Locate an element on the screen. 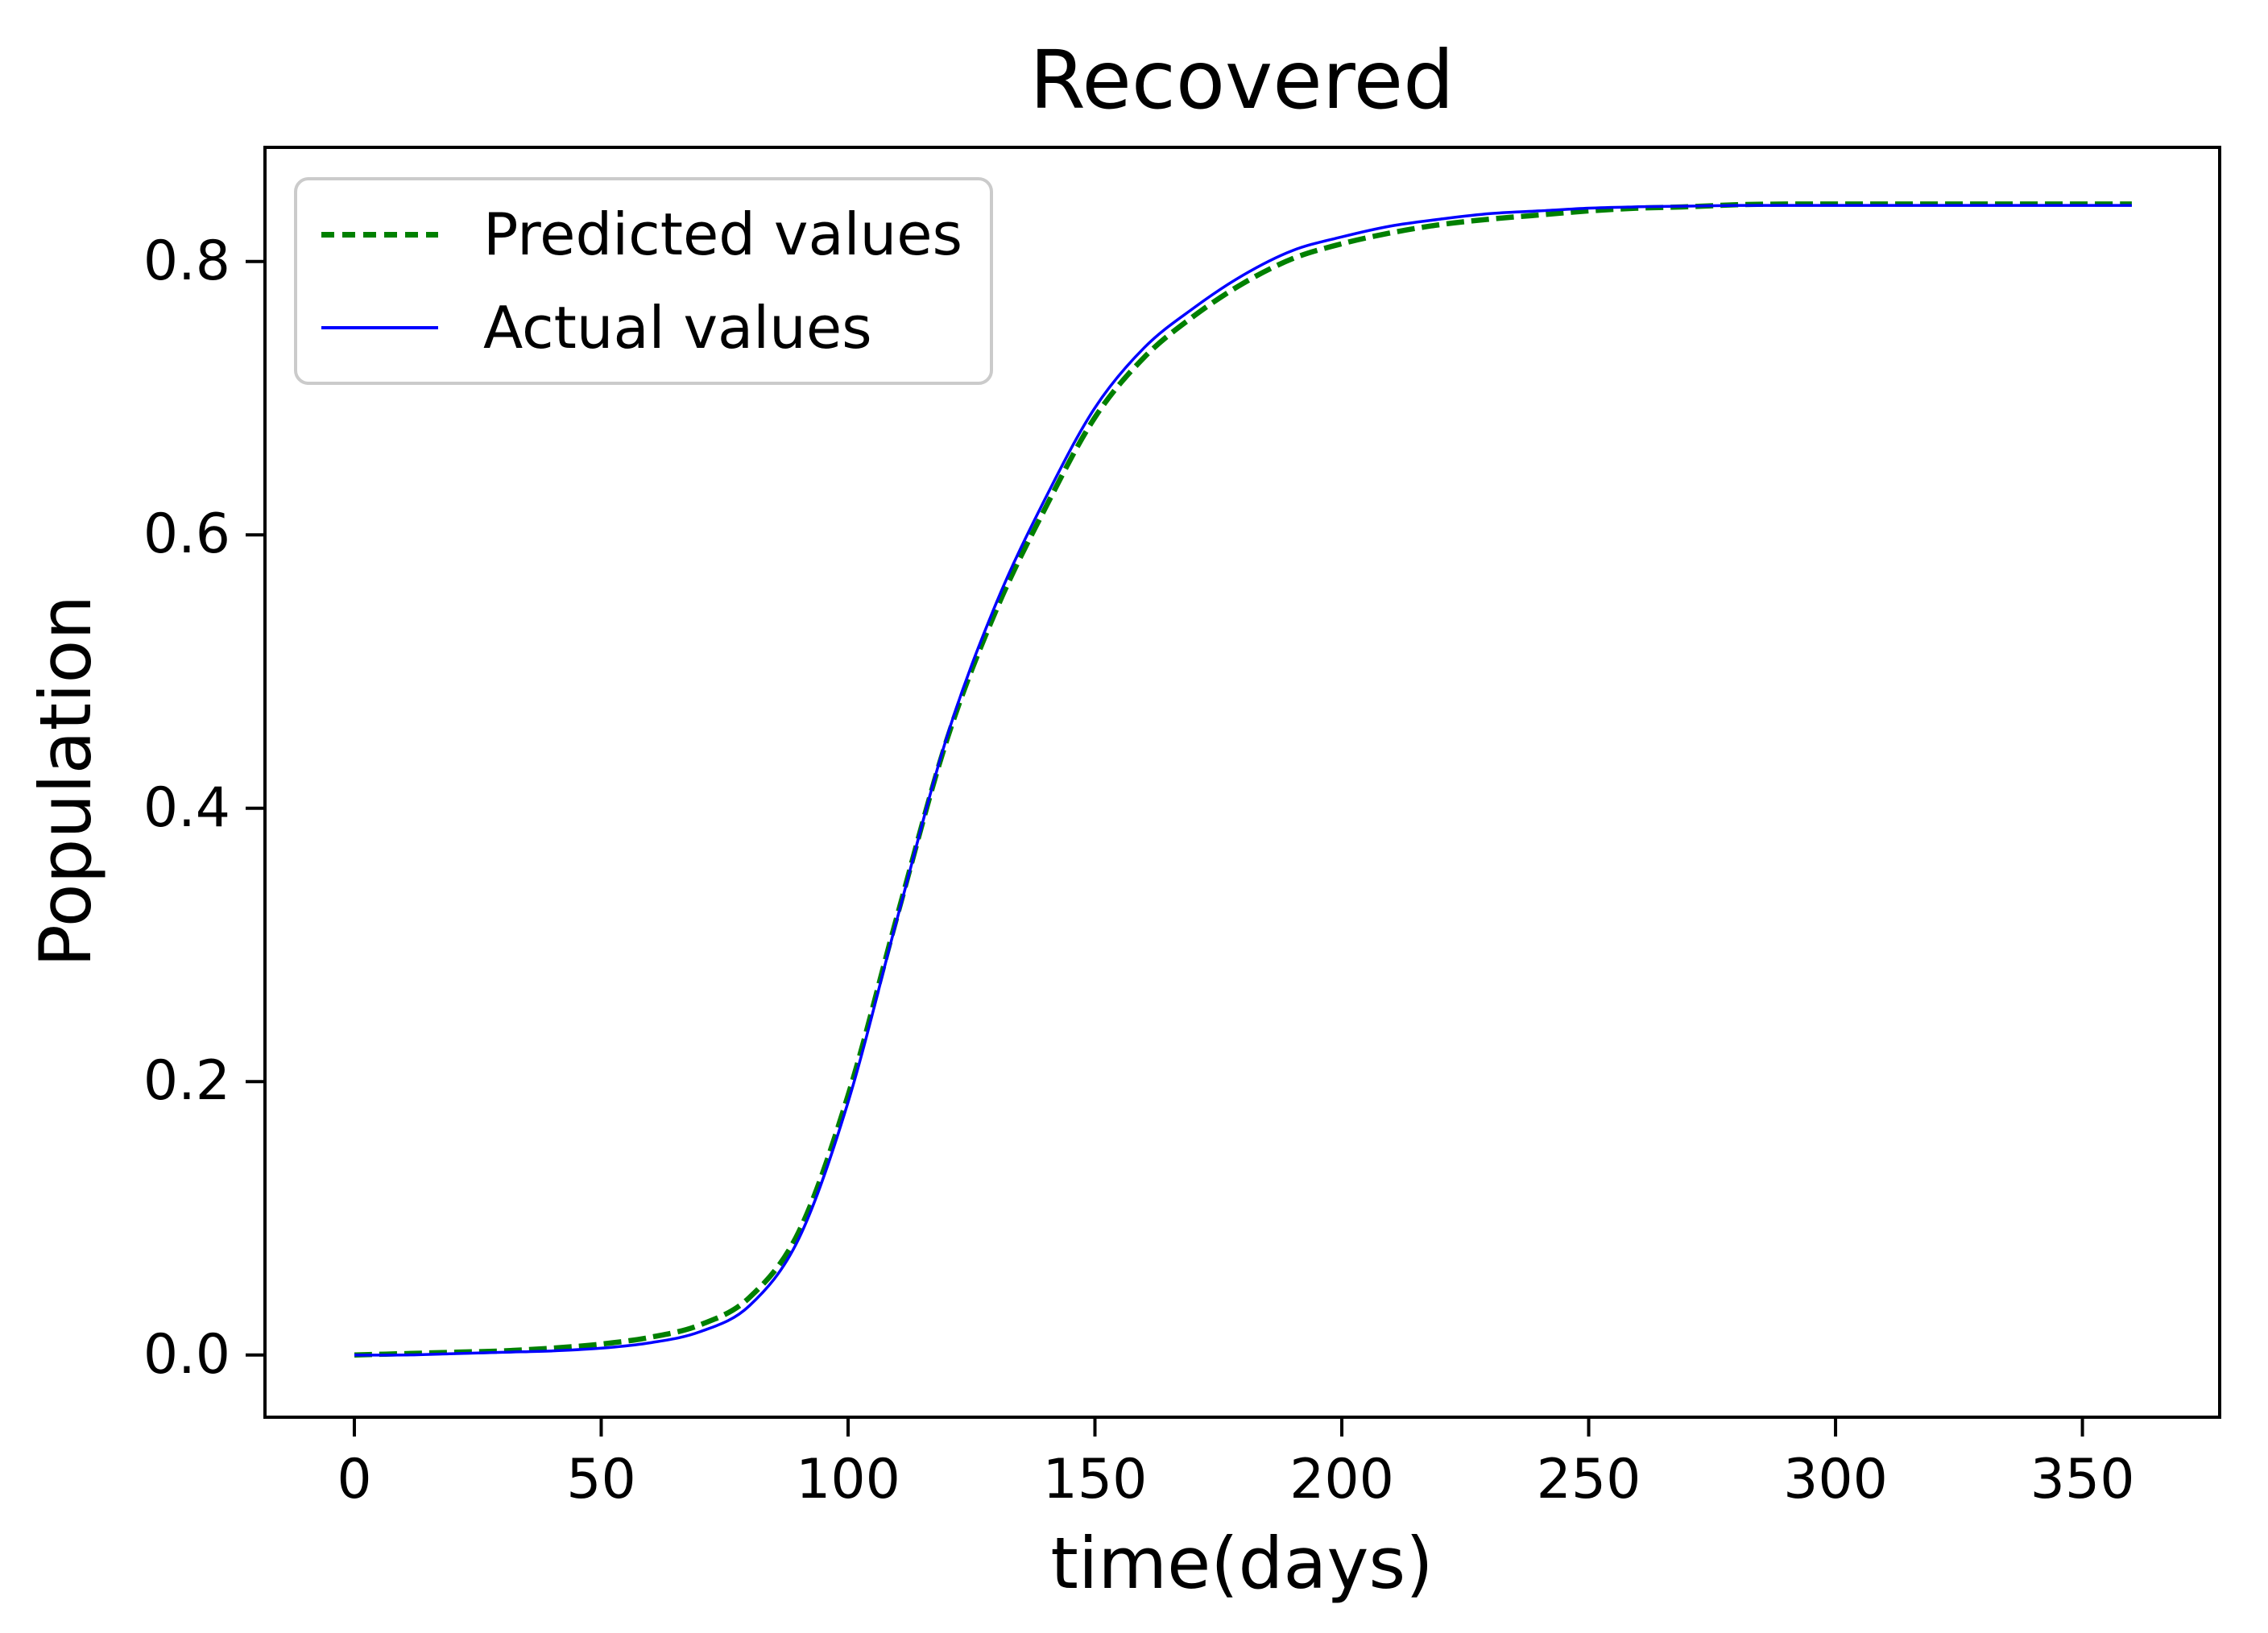 This screenshot has width=2268, height=1633. y-tick-label: 0.2 is located at coordinates (186, 1081).